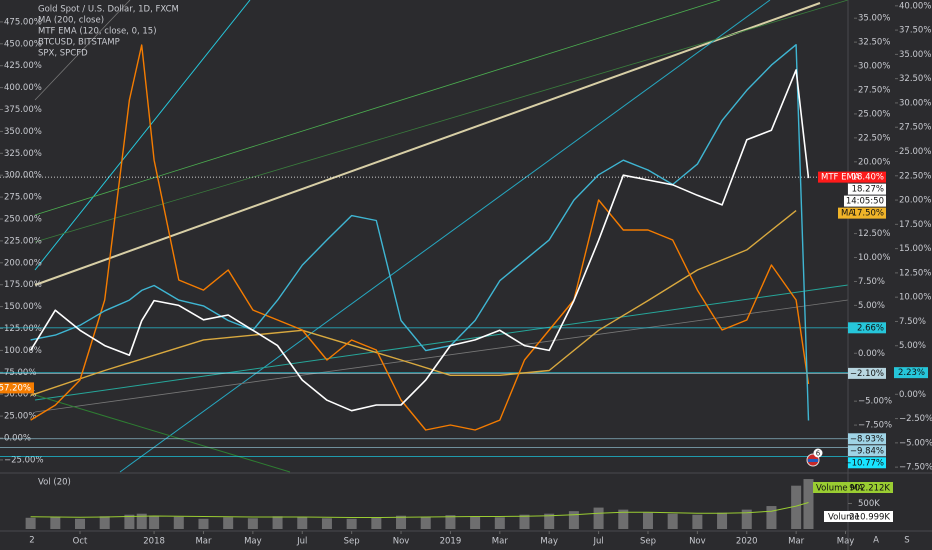  What do you see at coordinates (23, 66) in the screenshot?
I see `y-tick-label: 425.00%` at bounding box center [23, 66].